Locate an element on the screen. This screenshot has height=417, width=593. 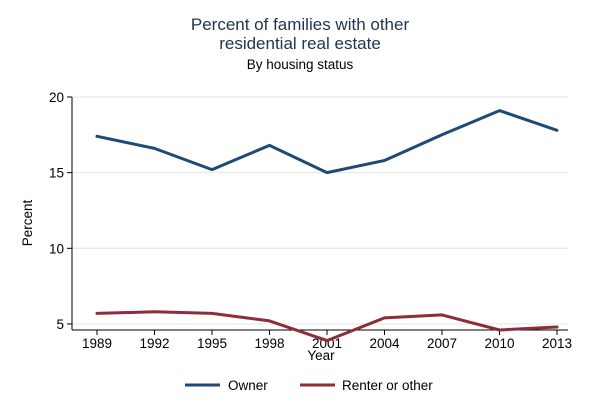
legend-label-renter-or-other: Renter or other is located at coordinates (387, 385).